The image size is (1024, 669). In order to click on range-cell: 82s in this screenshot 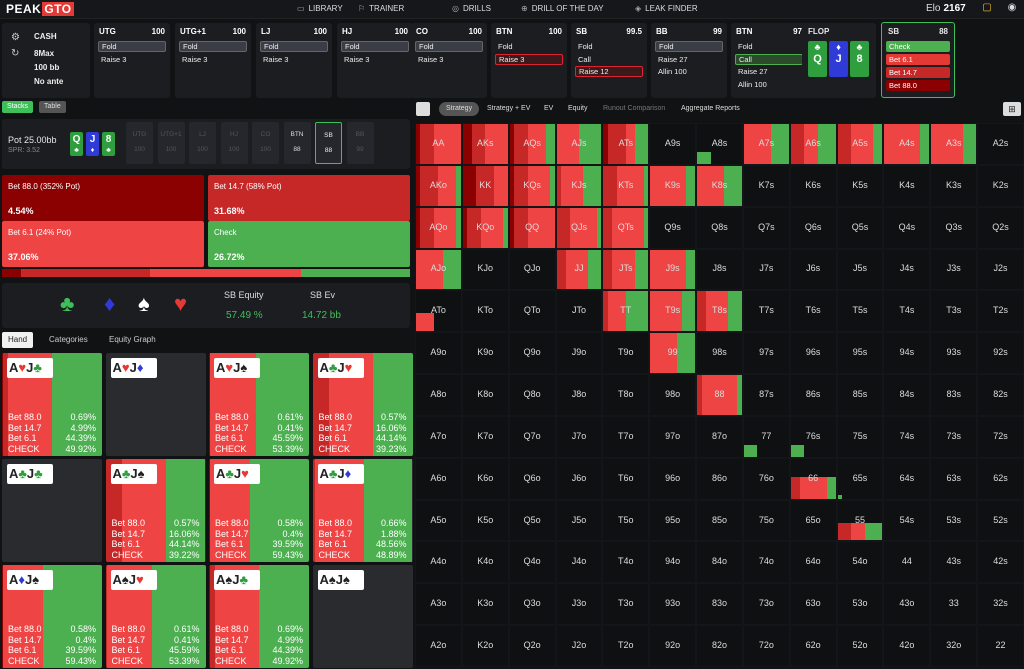, I will do `click(1000, 395)`.